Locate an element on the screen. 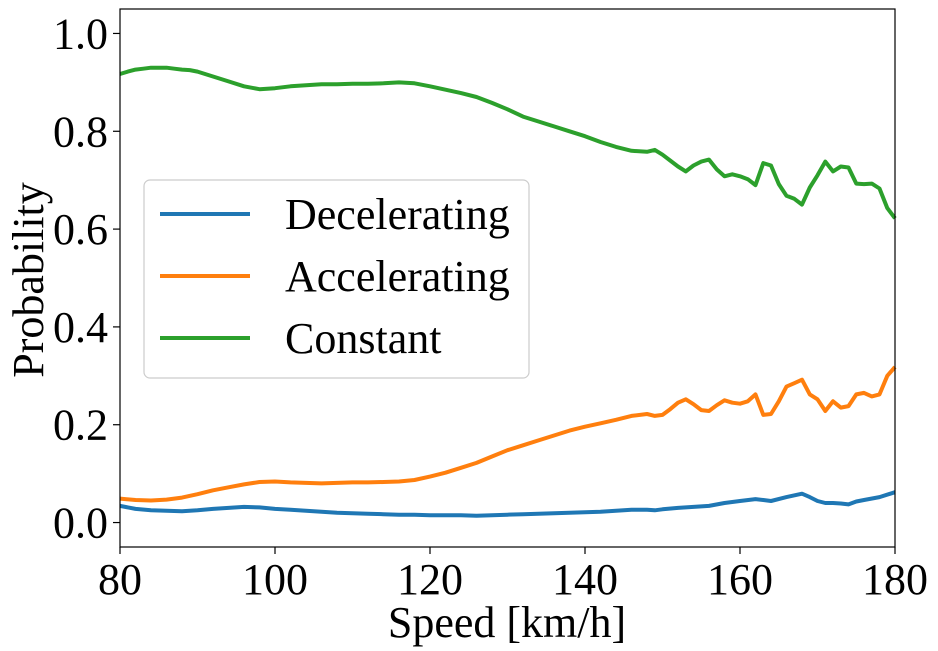 The width and height of the screenshot is (938, 651). legend-label-decelerating: Decelerating is located at coordinates (397, 214).